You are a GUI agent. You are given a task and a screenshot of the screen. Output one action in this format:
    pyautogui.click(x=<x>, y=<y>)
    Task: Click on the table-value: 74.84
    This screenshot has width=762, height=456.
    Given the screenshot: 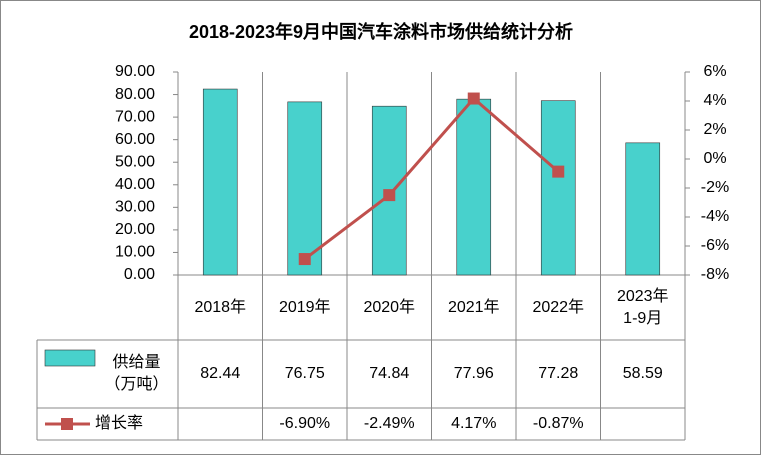 What is the action you would take?
    pyautogui.click(x=389, y=373)
    